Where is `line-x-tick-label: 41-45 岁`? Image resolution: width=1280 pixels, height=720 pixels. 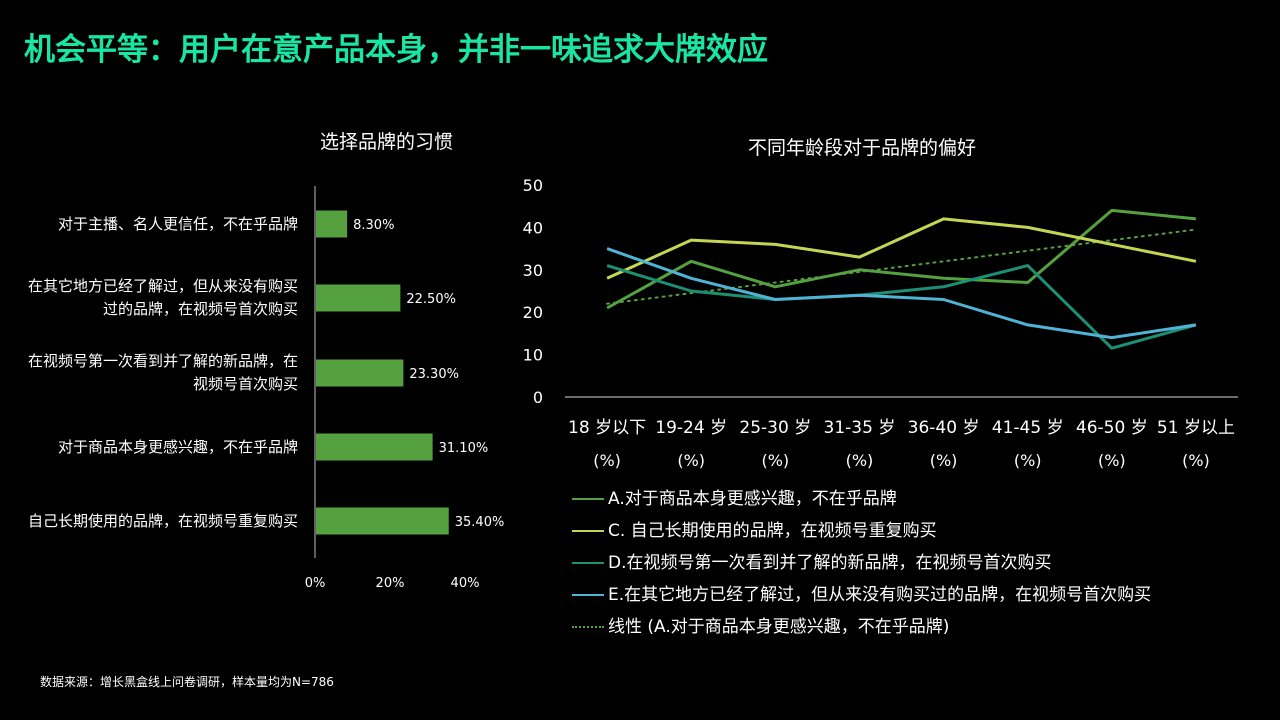
line-x-tick-label: 41-45 岁 is located at coordinates (1028, 428).